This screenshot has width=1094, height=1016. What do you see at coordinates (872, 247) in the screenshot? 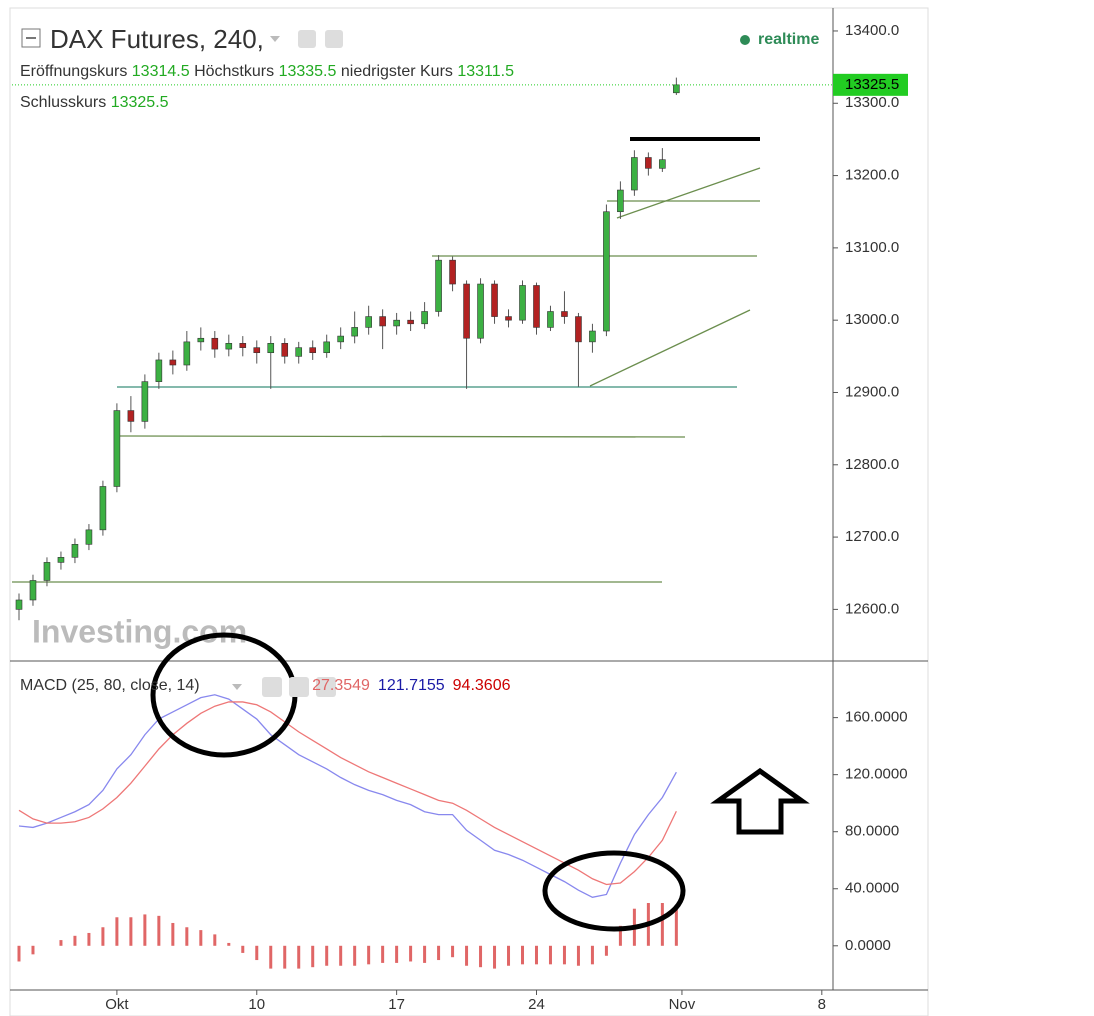
I see `y-tick-label: 13100.0` at bounding box center [872, 247].